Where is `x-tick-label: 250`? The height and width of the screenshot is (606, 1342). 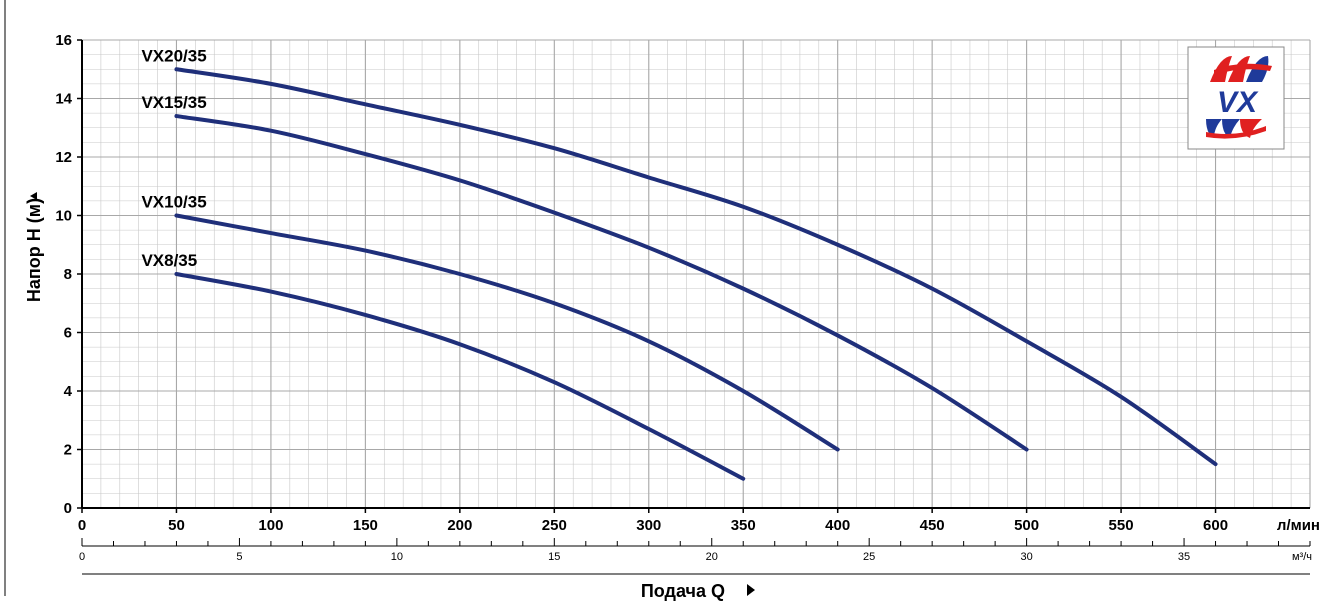
x-tick-label: 250 is located at coordinates (554, 525).